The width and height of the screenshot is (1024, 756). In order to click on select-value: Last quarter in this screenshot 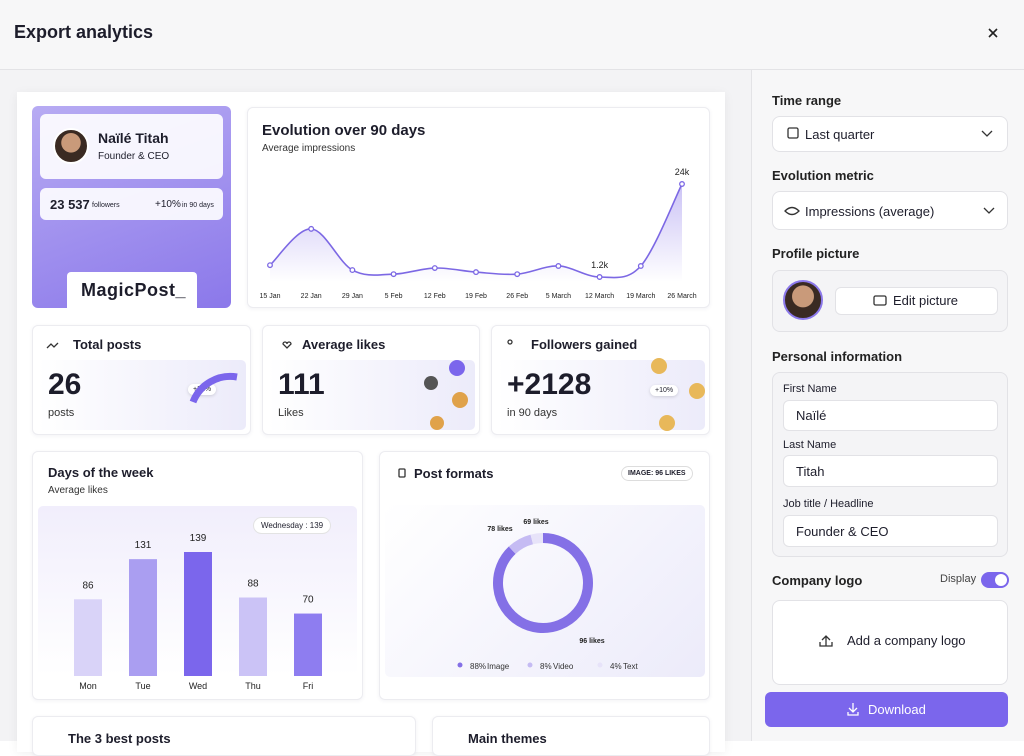, I will do `click(840, 134)`.